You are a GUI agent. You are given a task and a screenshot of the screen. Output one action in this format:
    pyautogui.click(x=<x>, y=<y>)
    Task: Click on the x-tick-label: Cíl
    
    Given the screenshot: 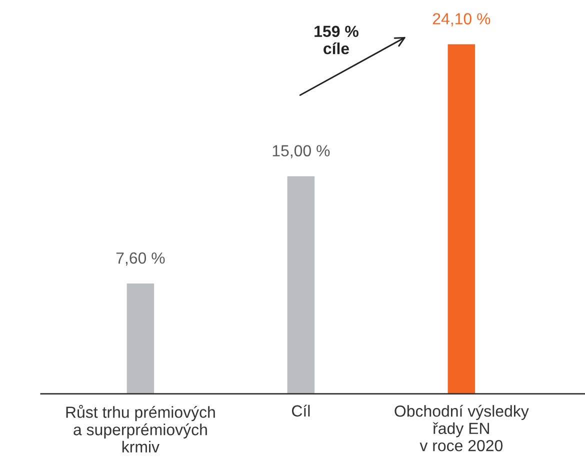 What is the action you would take?
    pyautogui.click(x=301, y=410)
    